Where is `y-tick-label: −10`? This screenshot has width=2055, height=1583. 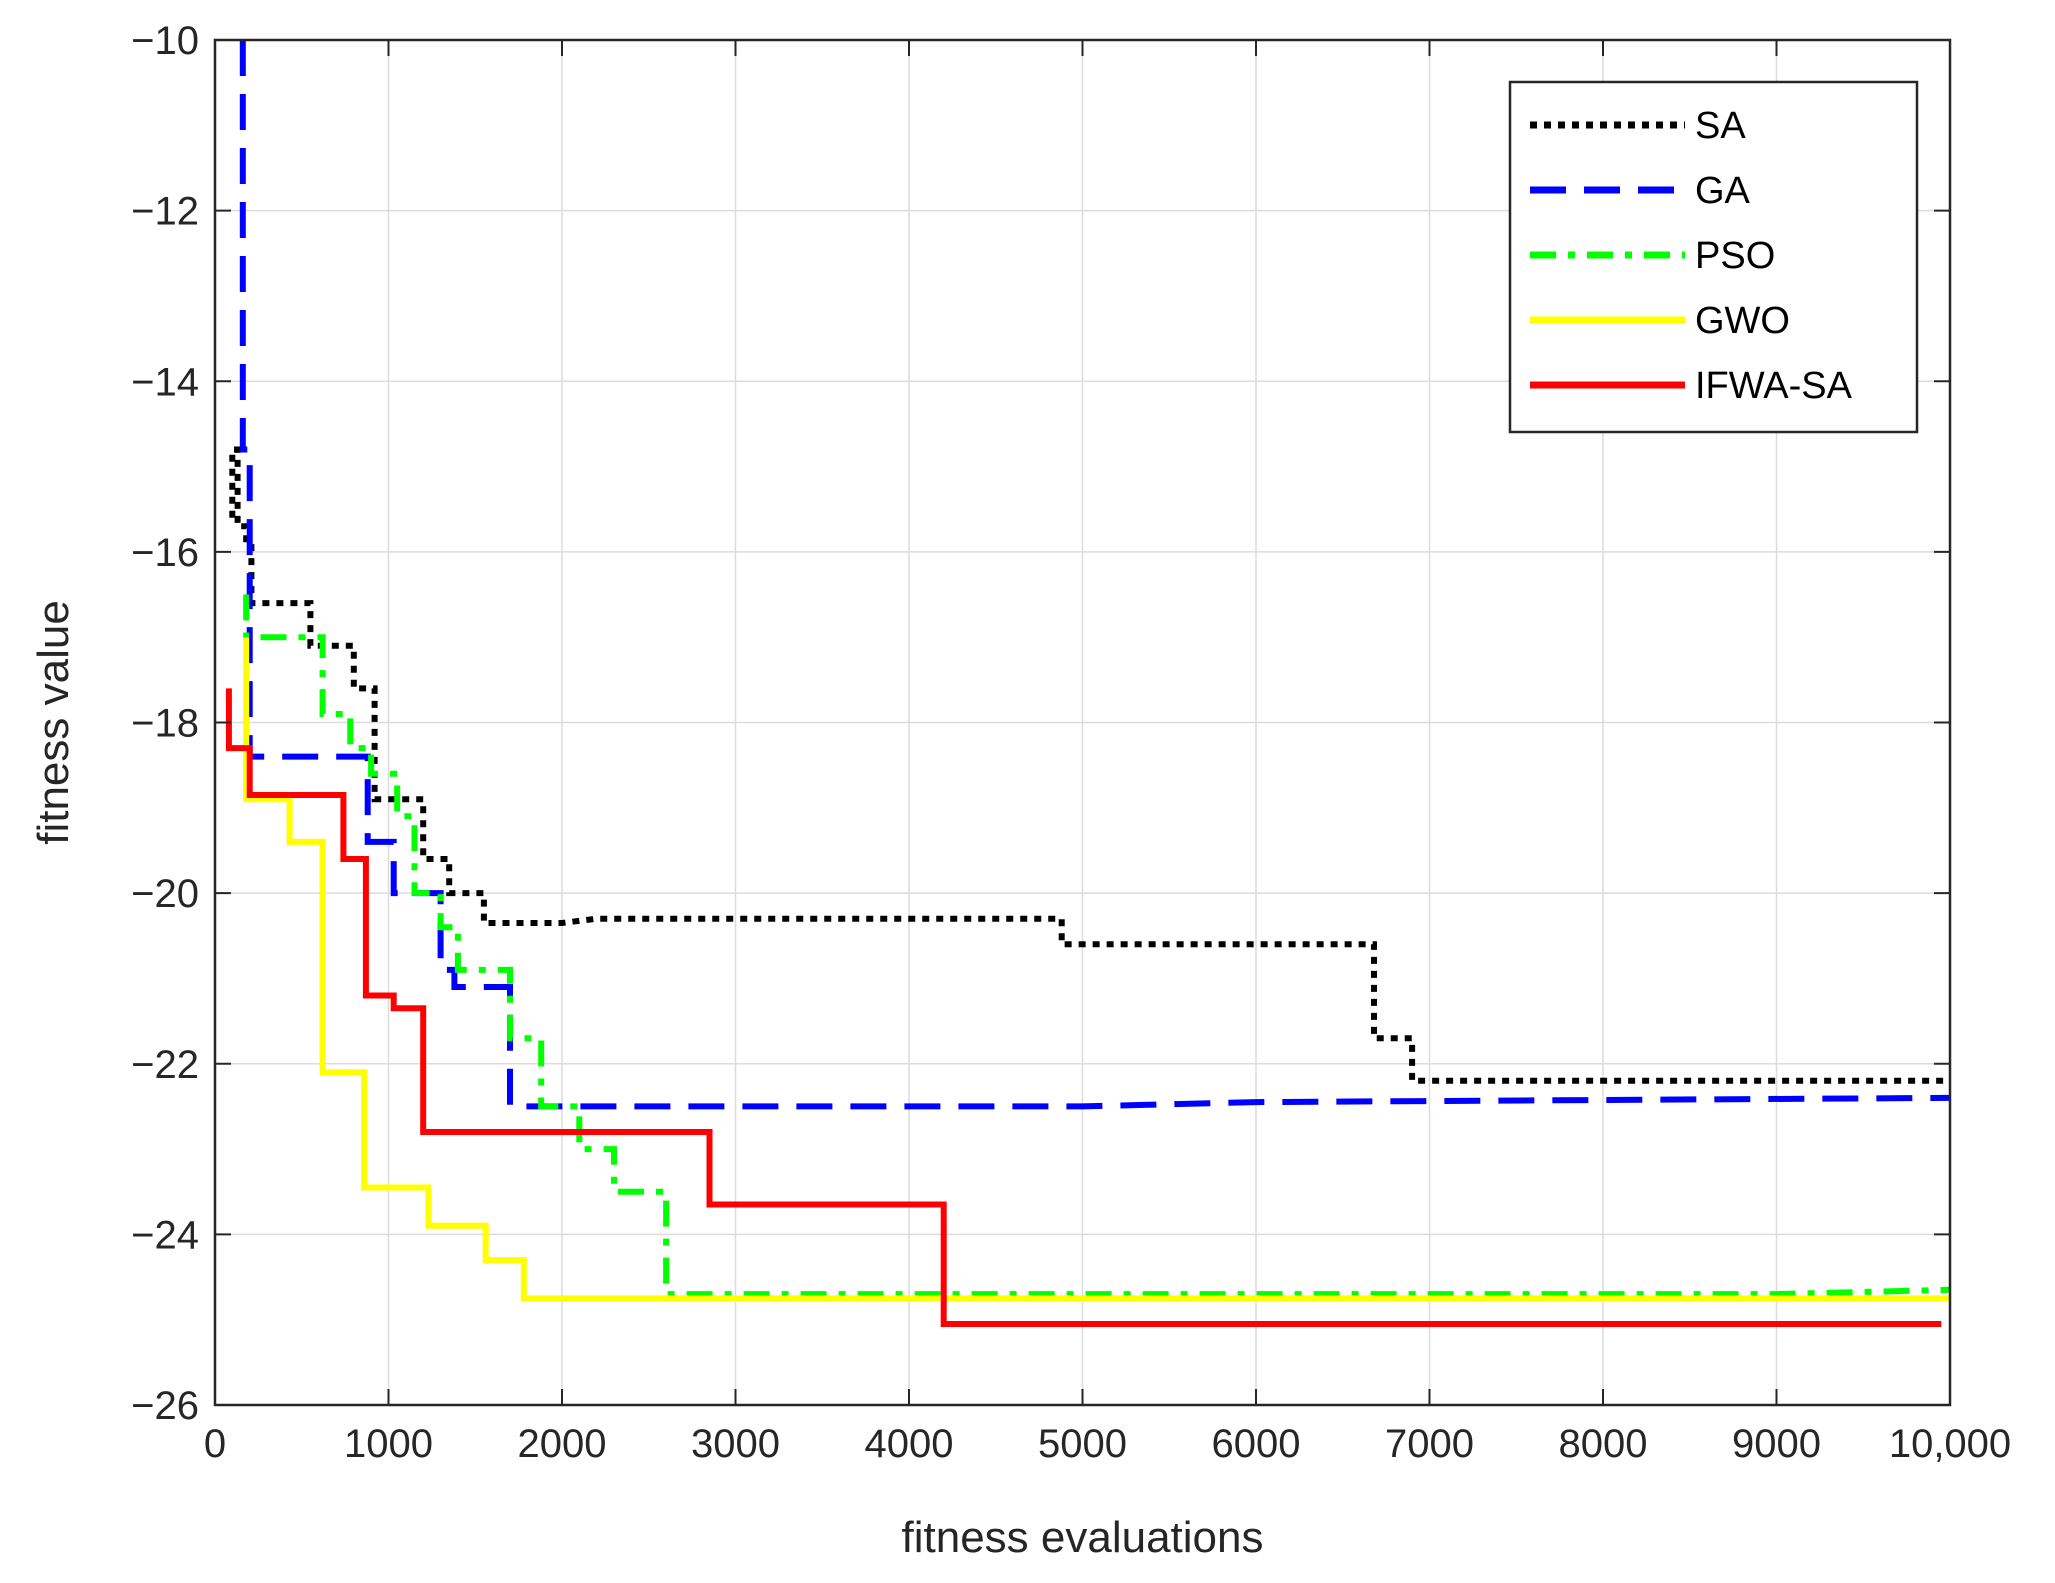
y-tick-label: −10 is located at coordinates (165, 41).